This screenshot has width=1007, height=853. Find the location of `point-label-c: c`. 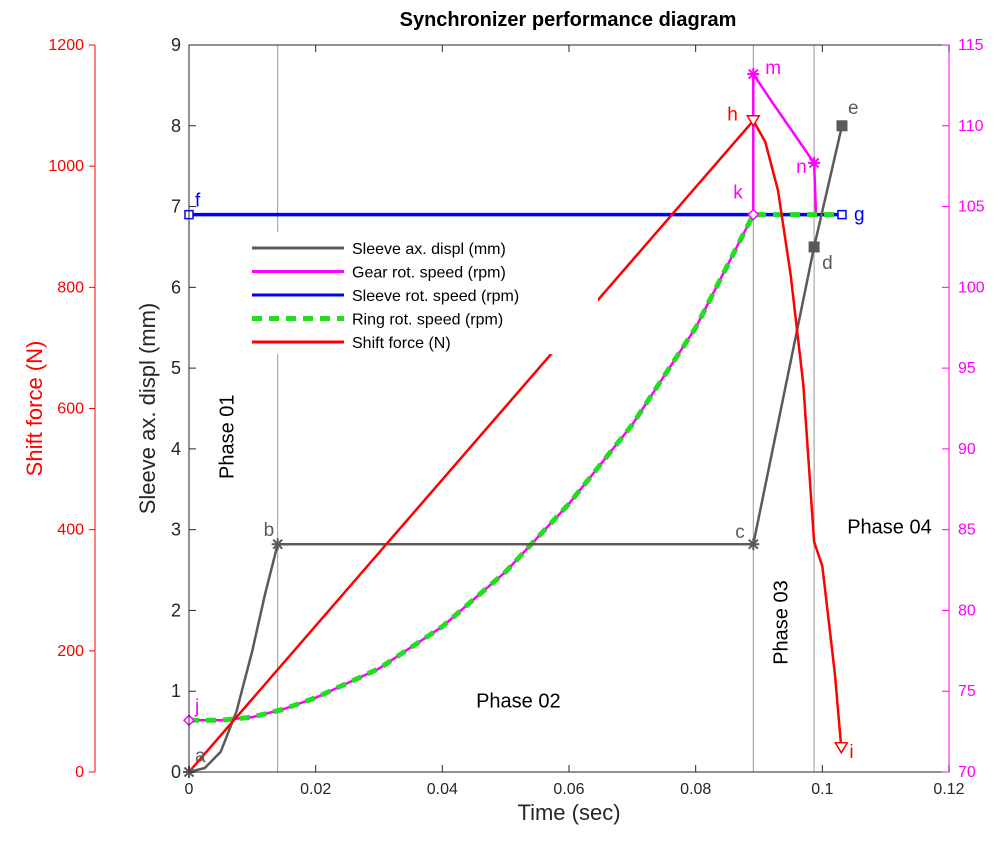

point-label-c: c is located at coordinates (740, 532).